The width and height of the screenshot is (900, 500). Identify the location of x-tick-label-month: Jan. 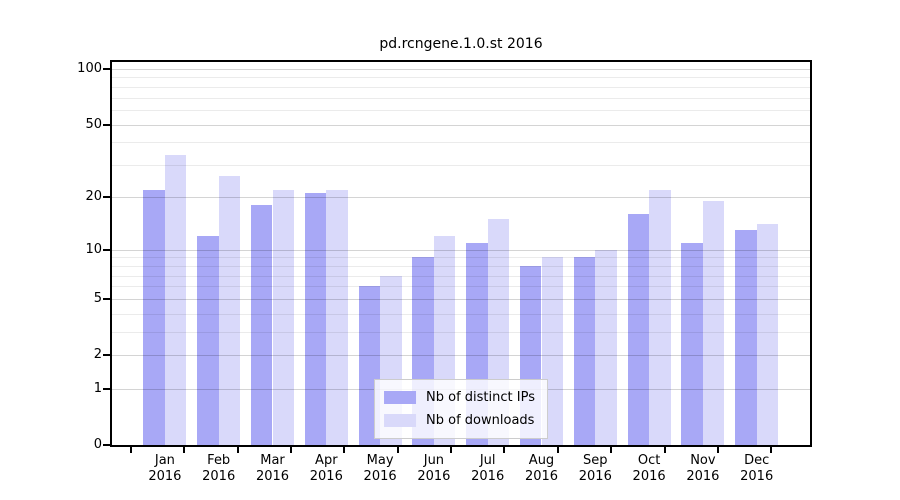
(164, 460).